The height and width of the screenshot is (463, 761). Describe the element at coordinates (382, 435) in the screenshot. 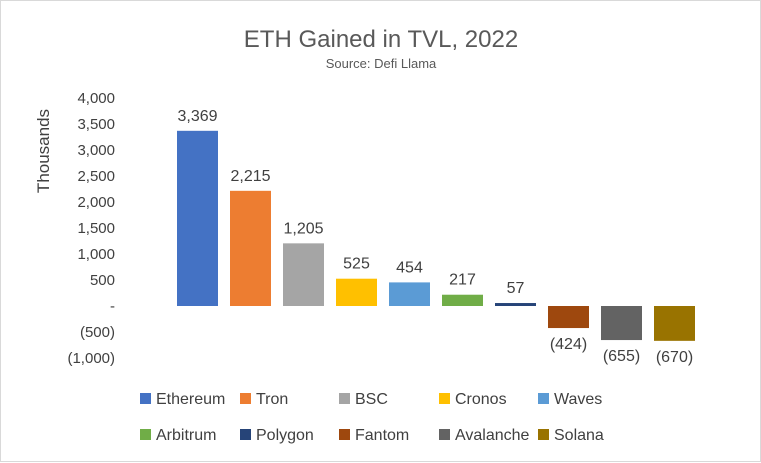

I see `legend-label-fantom: Fantom` at that location.